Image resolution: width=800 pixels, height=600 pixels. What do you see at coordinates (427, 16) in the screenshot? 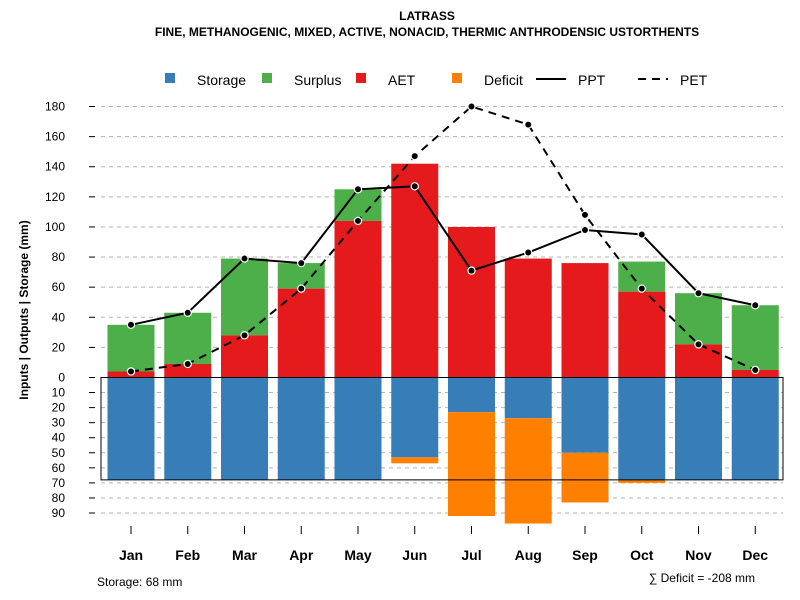
I see `chart-title: LATRASS` at bounding box center [427, 16].